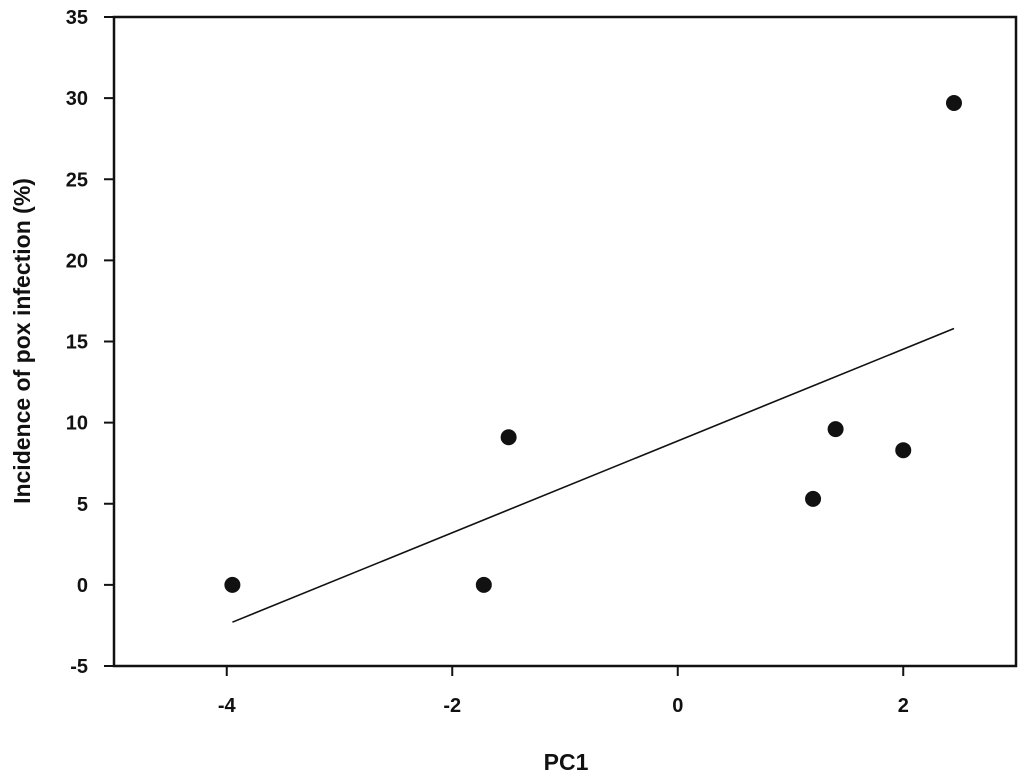 The height and width of the screenshot is (780, 1024). I want to click on y-tick-label: 10, so click(77, 424).